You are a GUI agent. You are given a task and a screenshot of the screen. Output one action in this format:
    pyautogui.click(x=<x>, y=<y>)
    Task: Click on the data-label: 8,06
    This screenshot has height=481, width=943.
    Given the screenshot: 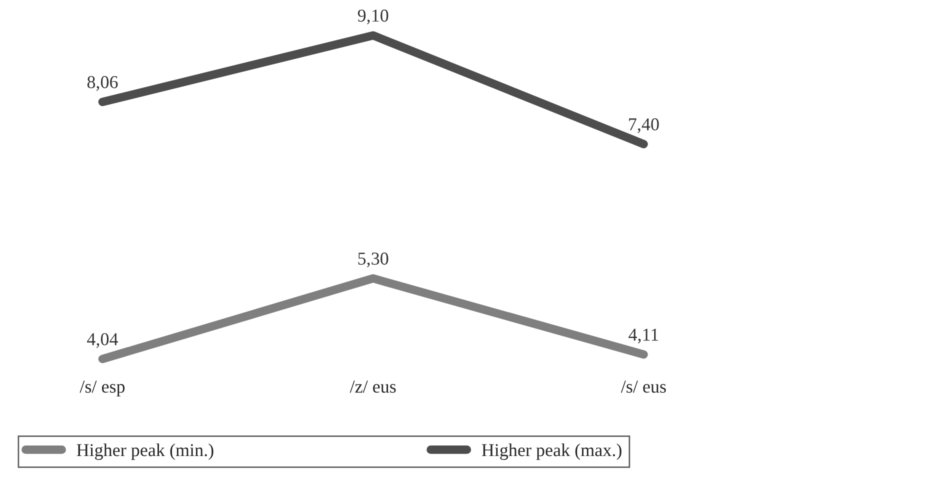 What is the action you would take?
    pyautogui.click(x=102, y=83)
    